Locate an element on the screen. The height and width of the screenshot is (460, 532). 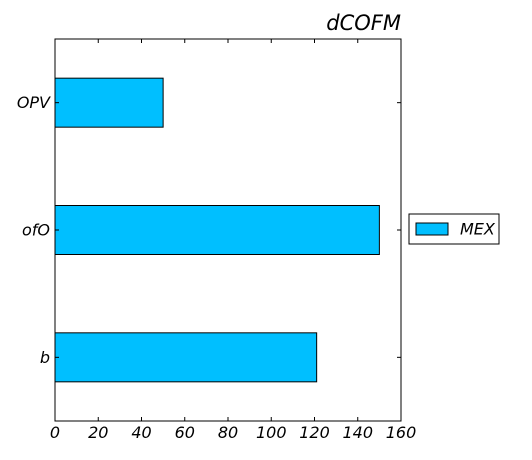
bar-b is located at coordinates (186, 357).